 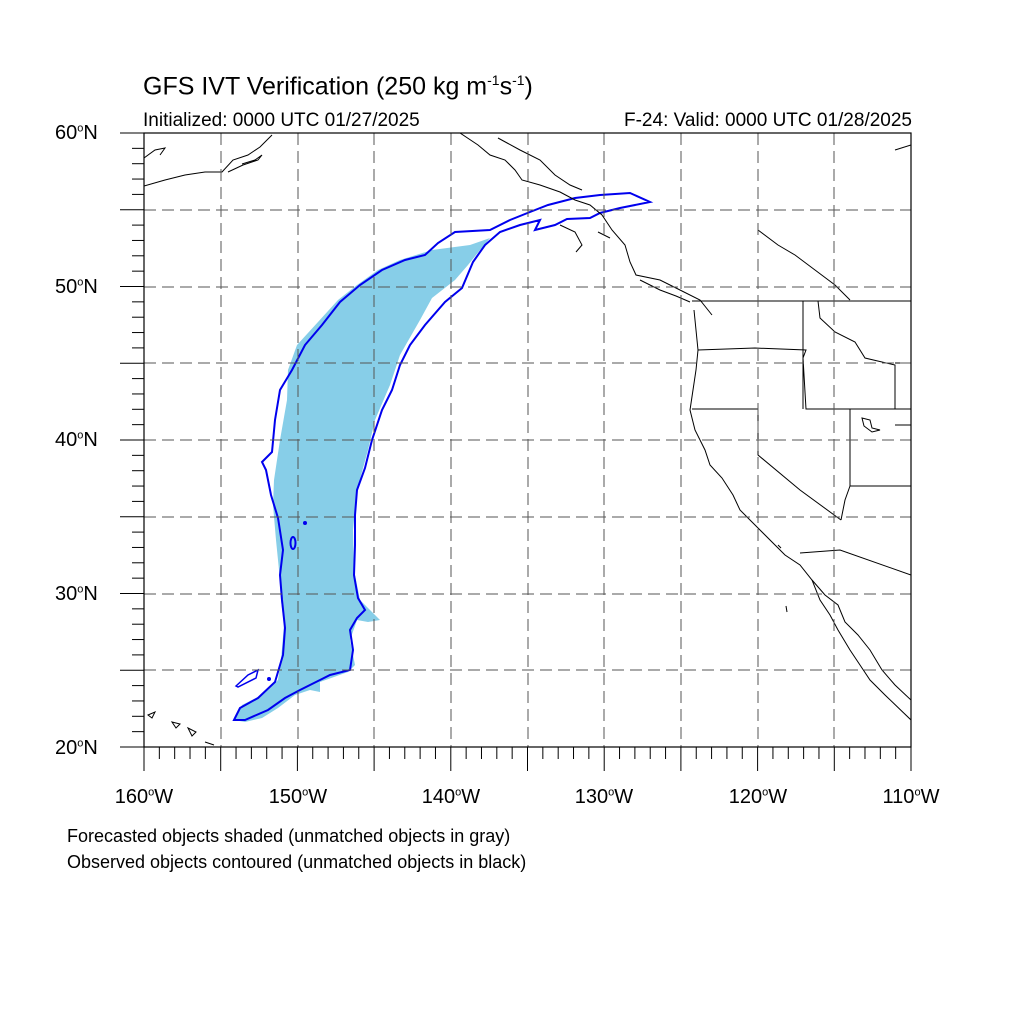 I want to click on initialized-time: Initialized: 0000 UTC 01/27/2025, so click(x=281, y=120).